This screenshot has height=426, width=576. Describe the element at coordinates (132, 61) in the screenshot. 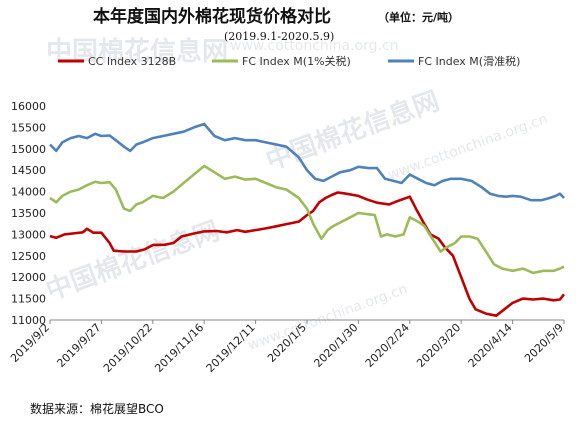

I see `legend-label-cc: CC Index 3128B` at that location.